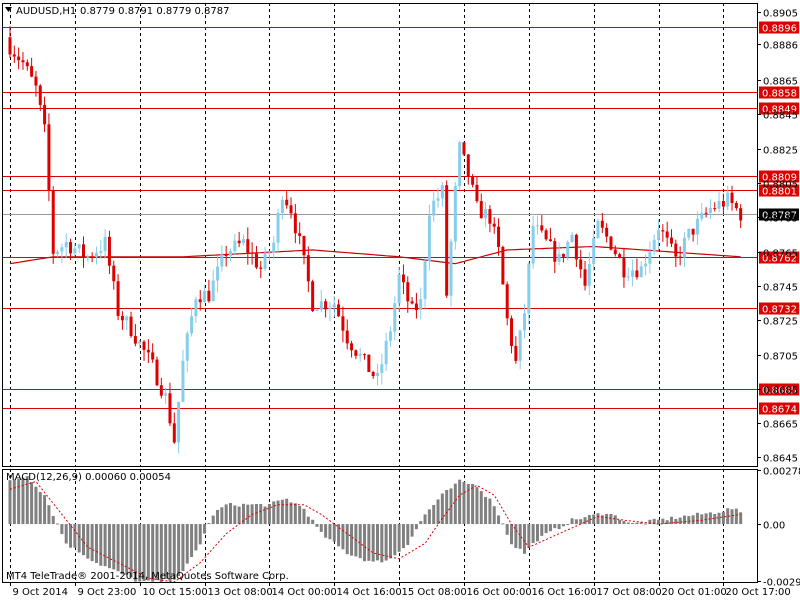 Image resolution: width=800 pixels, height=603 pixels. I want to click on price-tick-label: 0.8725, so click(780, 322).